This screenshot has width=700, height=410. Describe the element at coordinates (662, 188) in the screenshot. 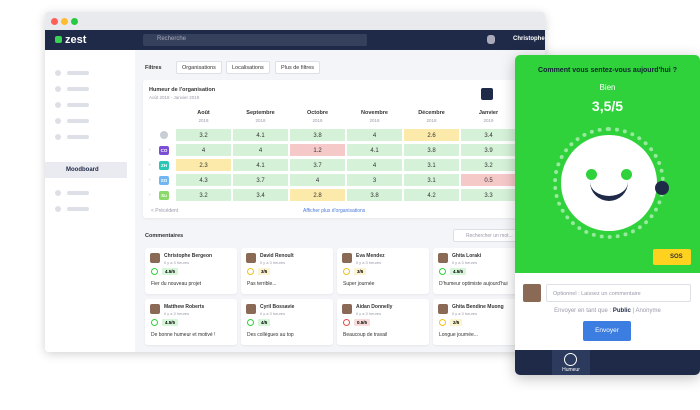

I see `dial-handle` at that location.